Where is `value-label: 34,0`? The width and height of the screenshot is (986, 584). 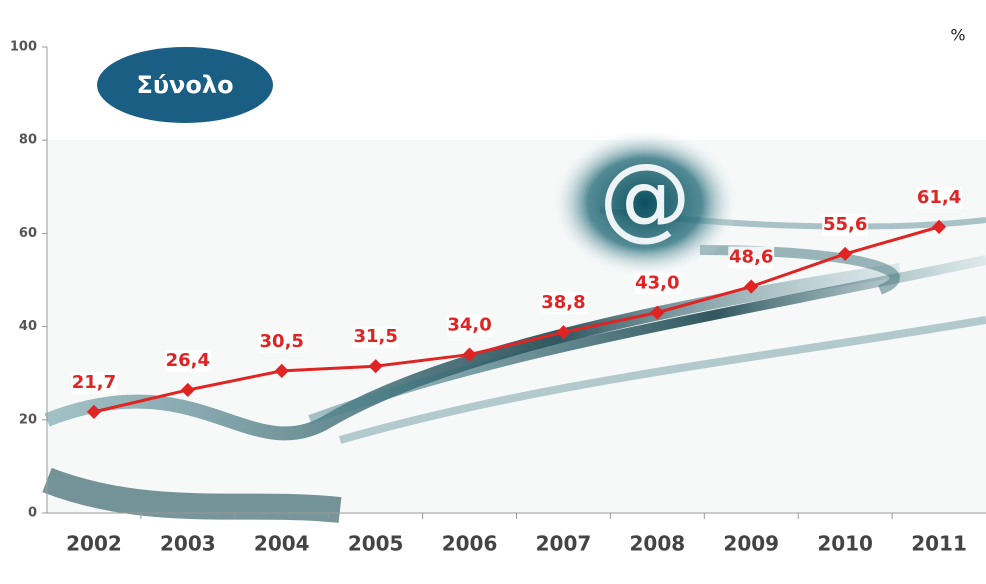 value-label: 34,0 is located at coordinates (469, 325).